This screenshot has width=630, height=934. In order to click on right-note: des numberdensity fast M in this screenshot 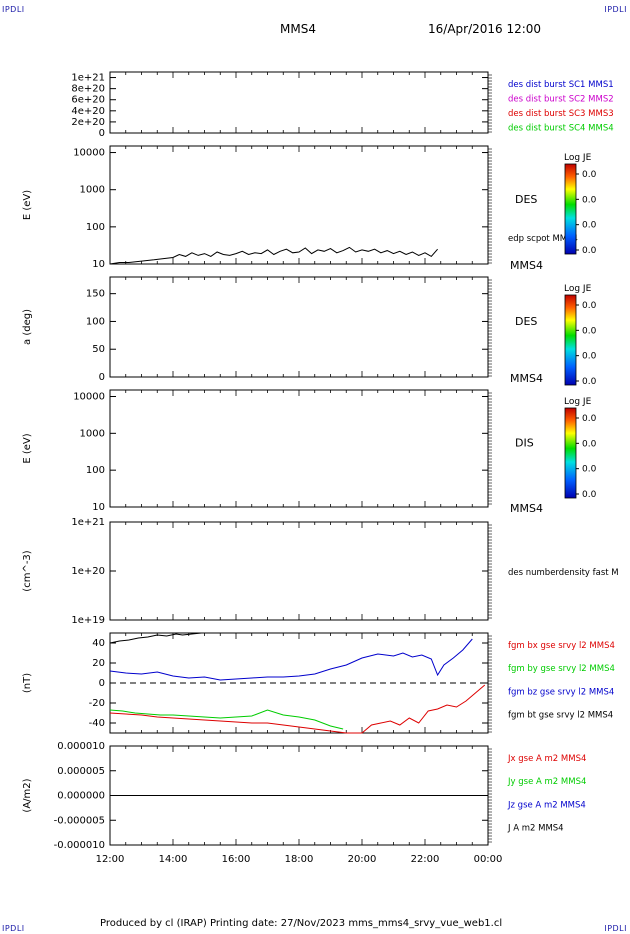, I will do `click(563, 573)`.